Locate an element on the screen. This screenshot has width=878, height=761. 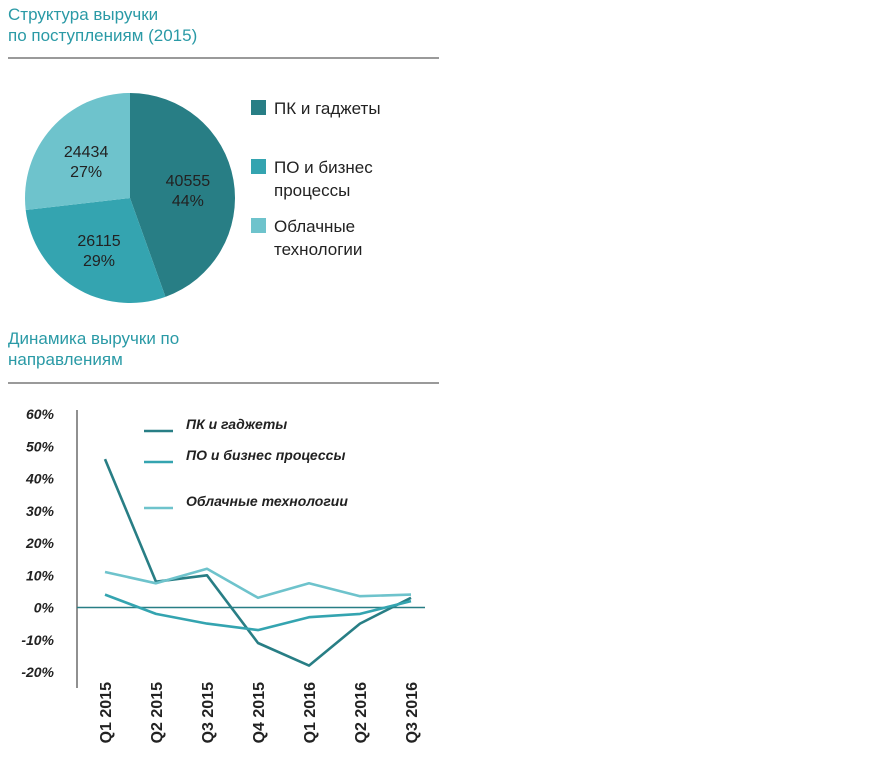
y-tick-label: 60% is located at coordinates (40, 414).